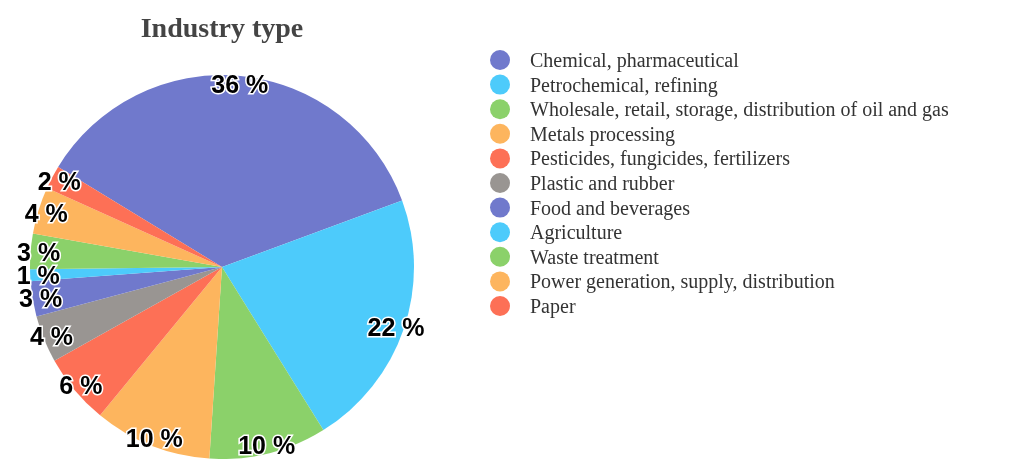 This screenshot has height=459, width=1036. I want to click on legend-label: Pesticides, fungicides, fertilizers, so click(660, 159).